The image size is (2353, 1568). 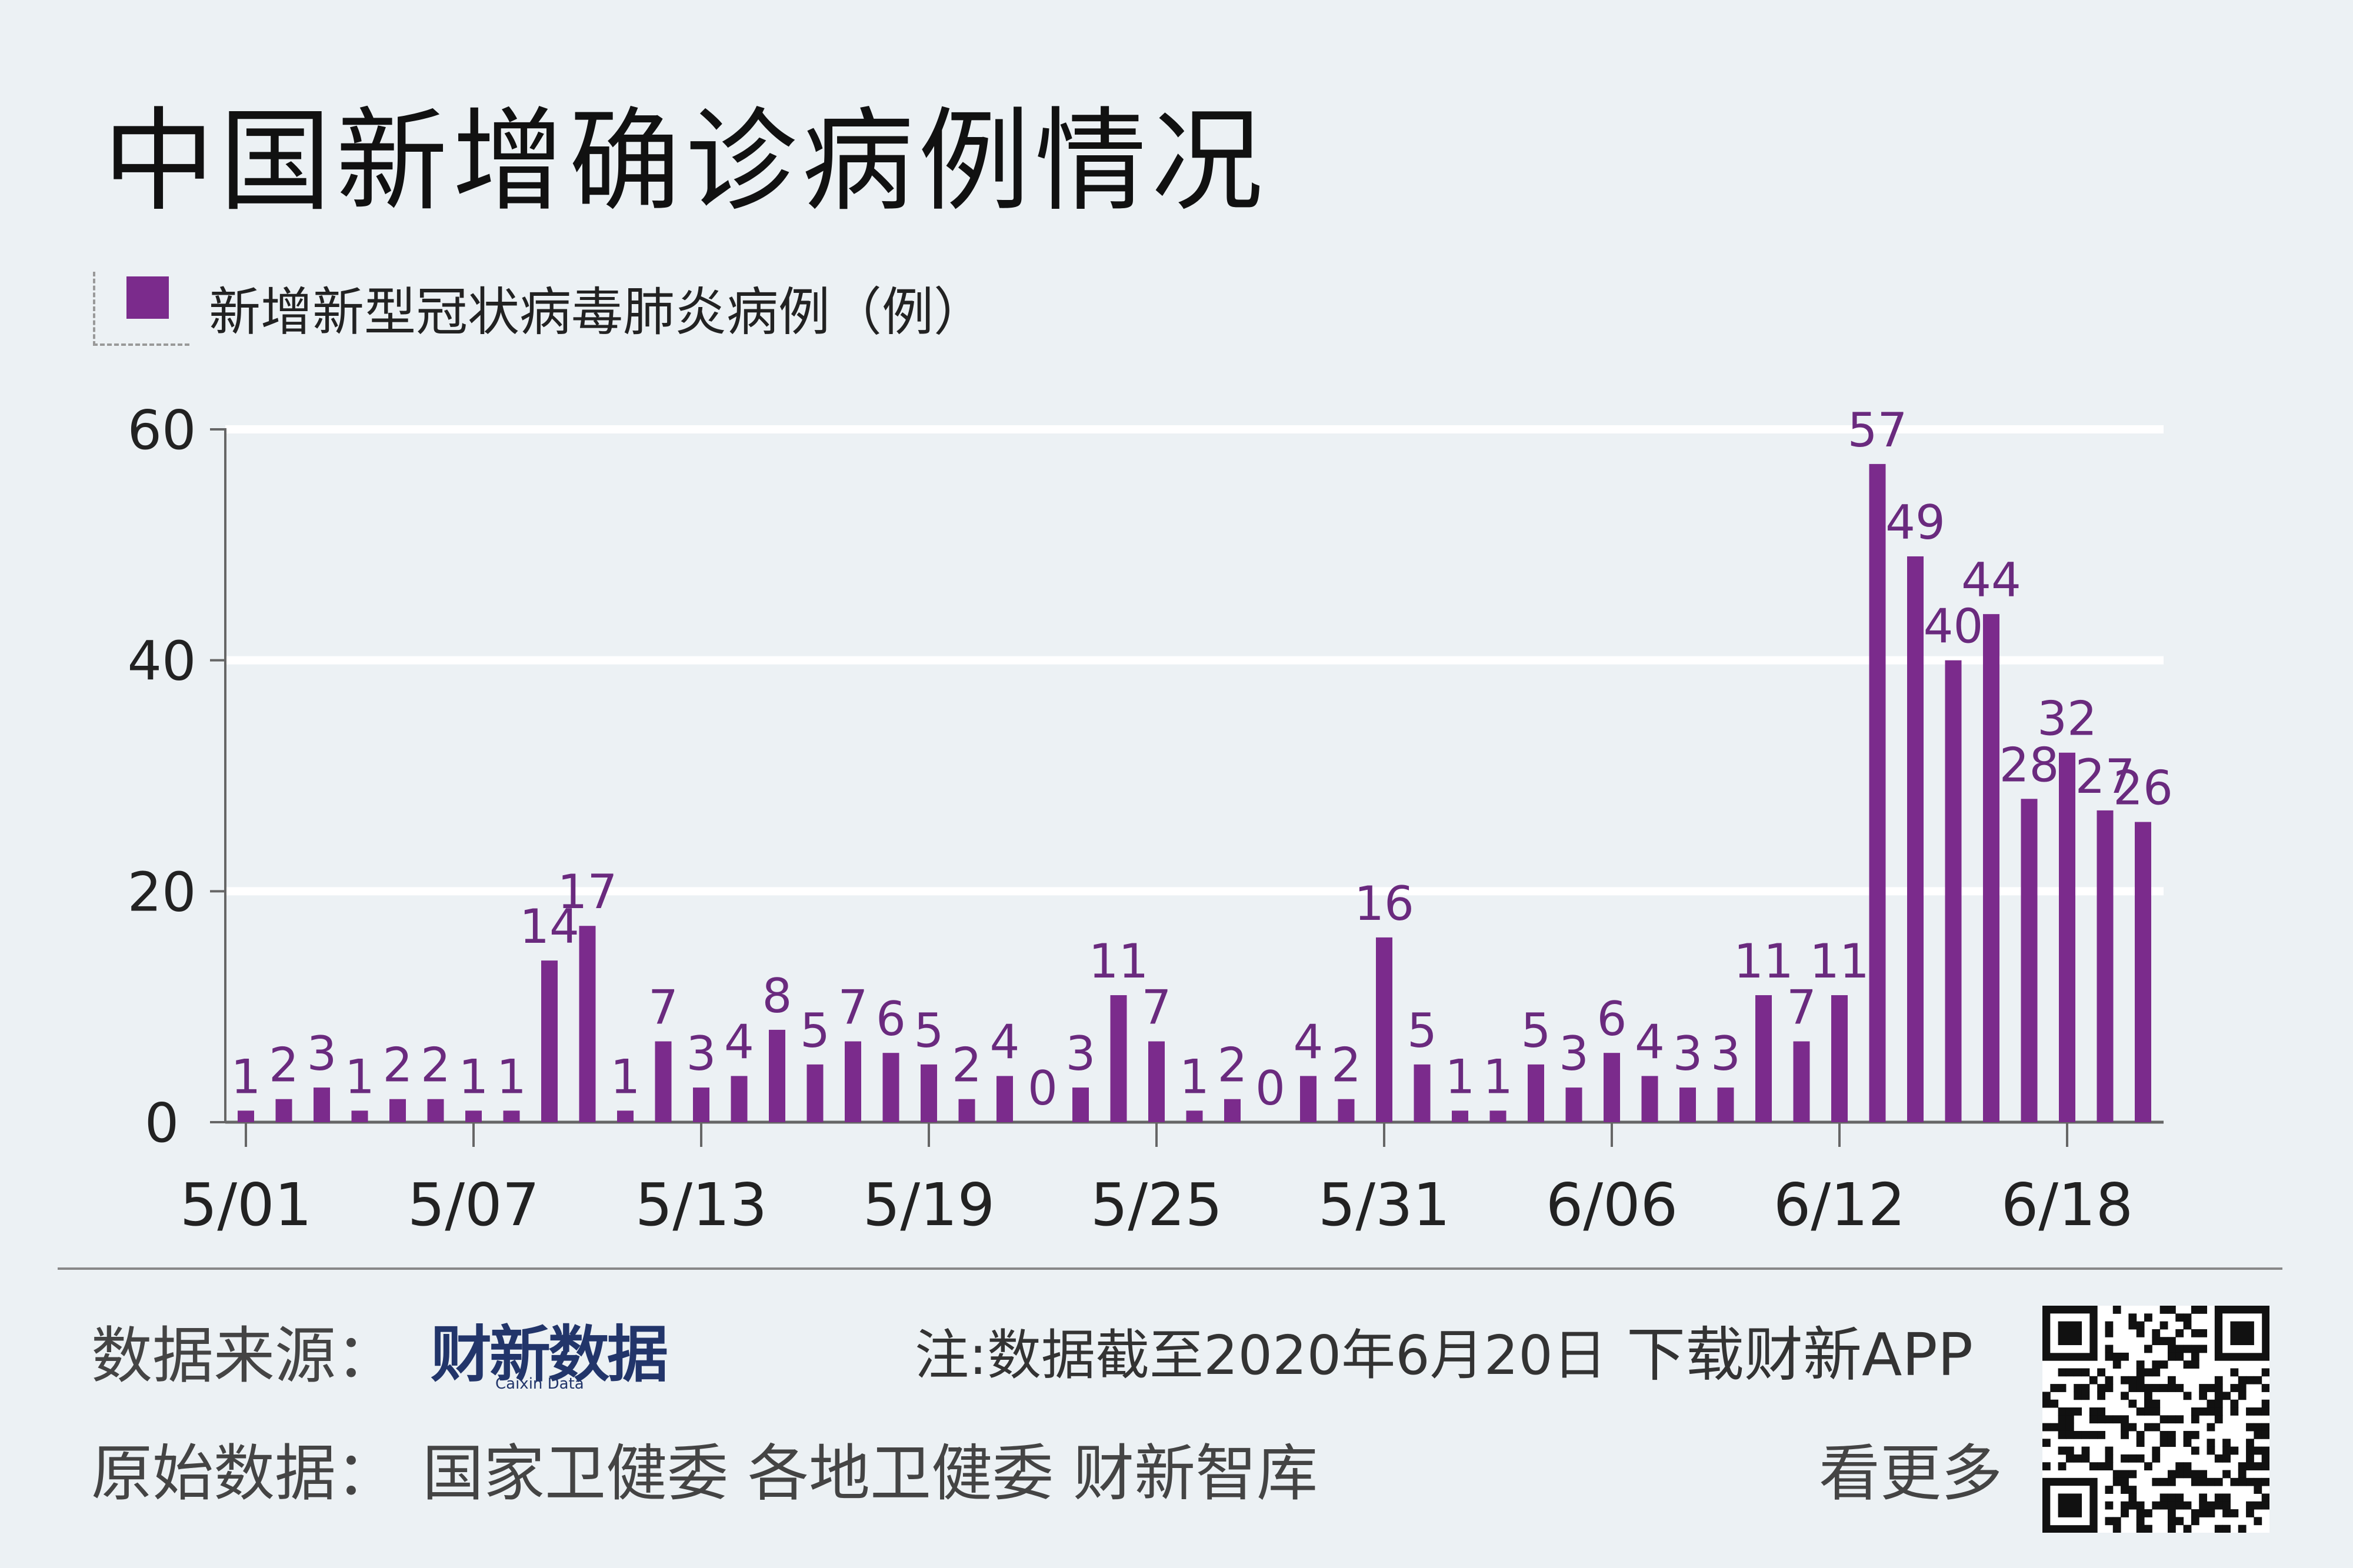 What do you see at coordinates (777, 996) in the screenshot?
I see `data-label: 8` at bounding box center [777, 996].